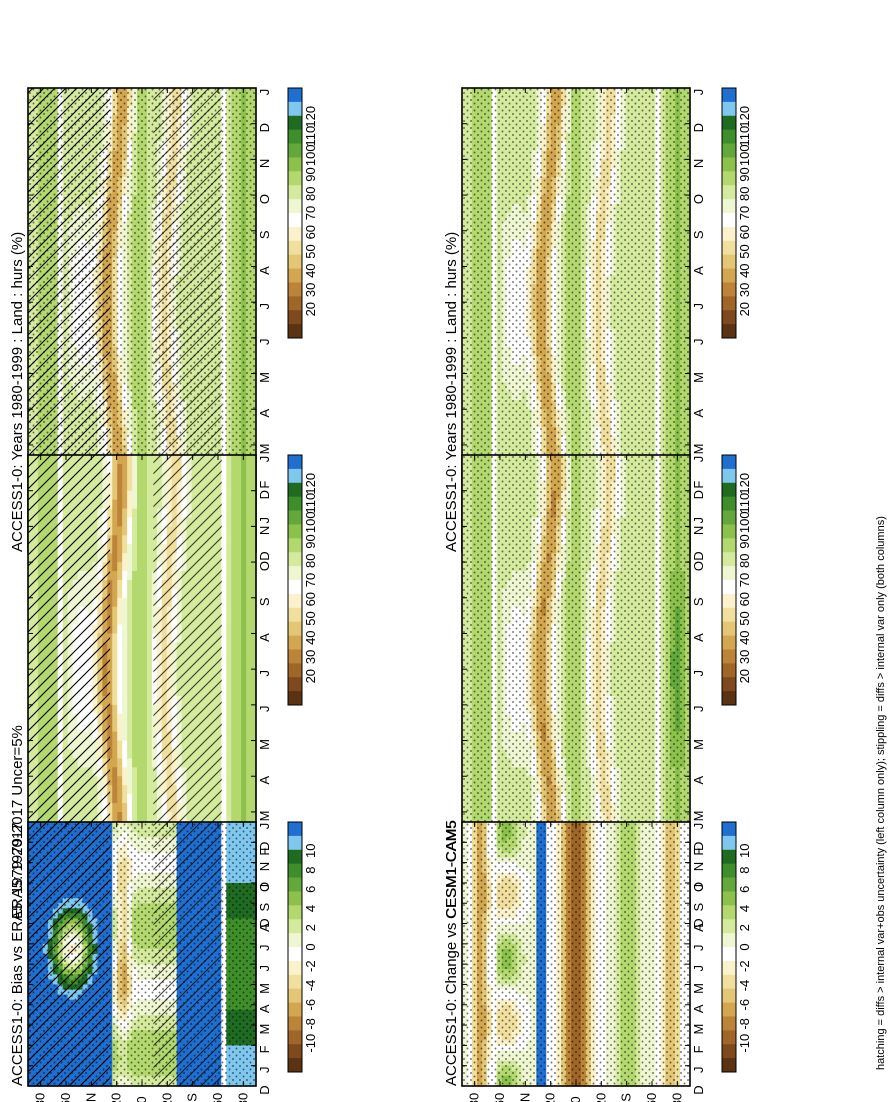 This screenshot has height=1102, width=891. What do you see at coordinates (264, 566) in the screenshot?
I see `month-tick-label: O` at bounding box center [264, 566].